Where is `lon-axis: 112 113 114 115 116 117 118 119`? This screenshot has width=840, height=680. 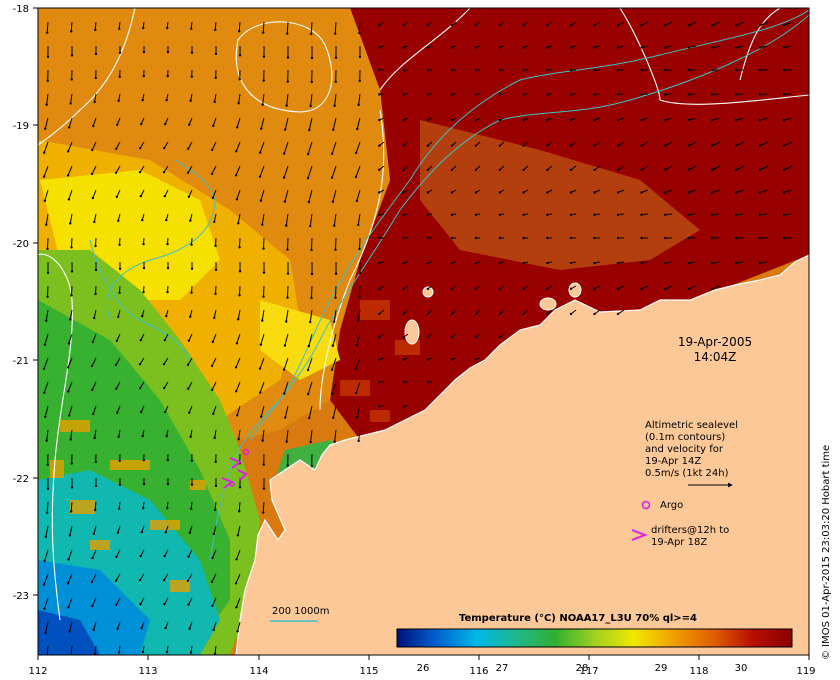
lon-axis: 112 113 114 115 116 117 118 119 is located at coordinates (421, 671).